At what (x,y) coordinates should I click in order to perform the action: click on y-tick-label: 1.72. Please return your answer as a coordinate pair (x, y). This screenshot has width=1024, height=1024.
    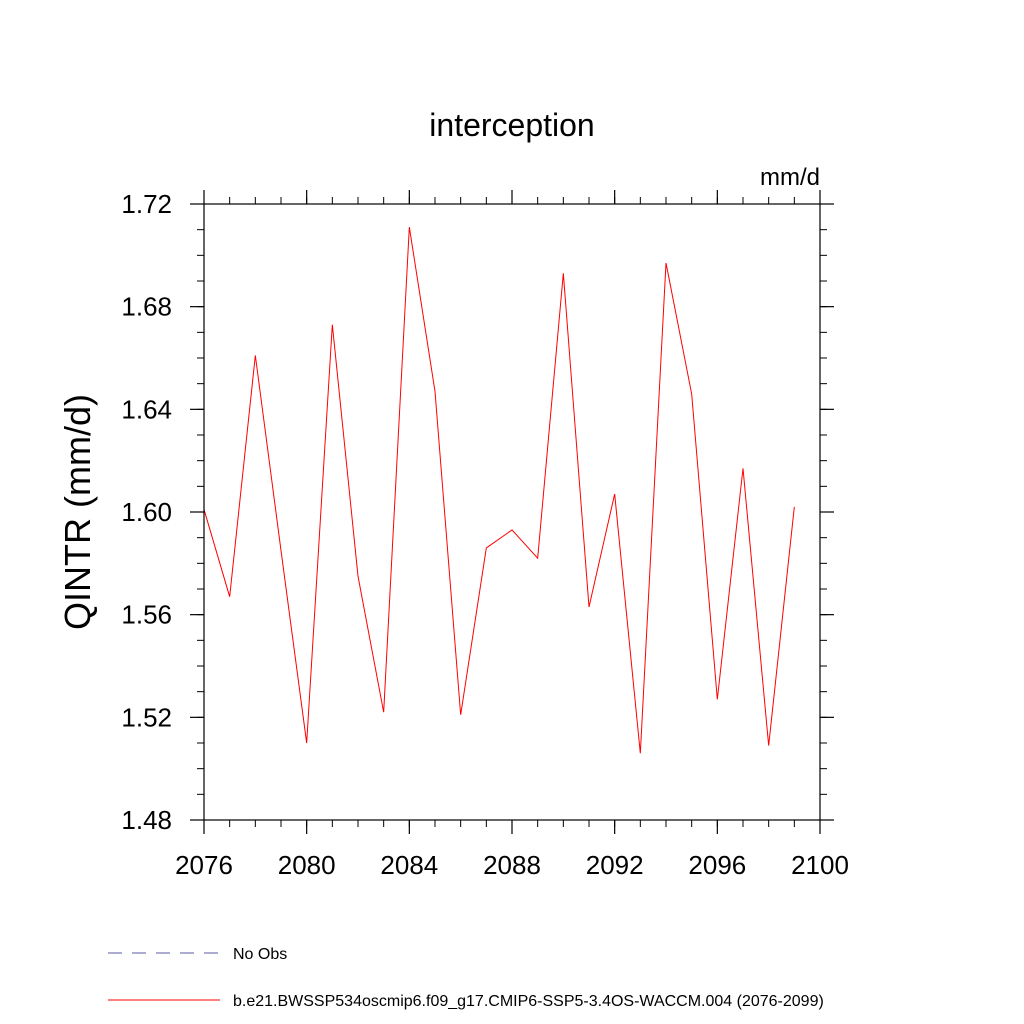
    Looking at the image, I should click on (146, 204).